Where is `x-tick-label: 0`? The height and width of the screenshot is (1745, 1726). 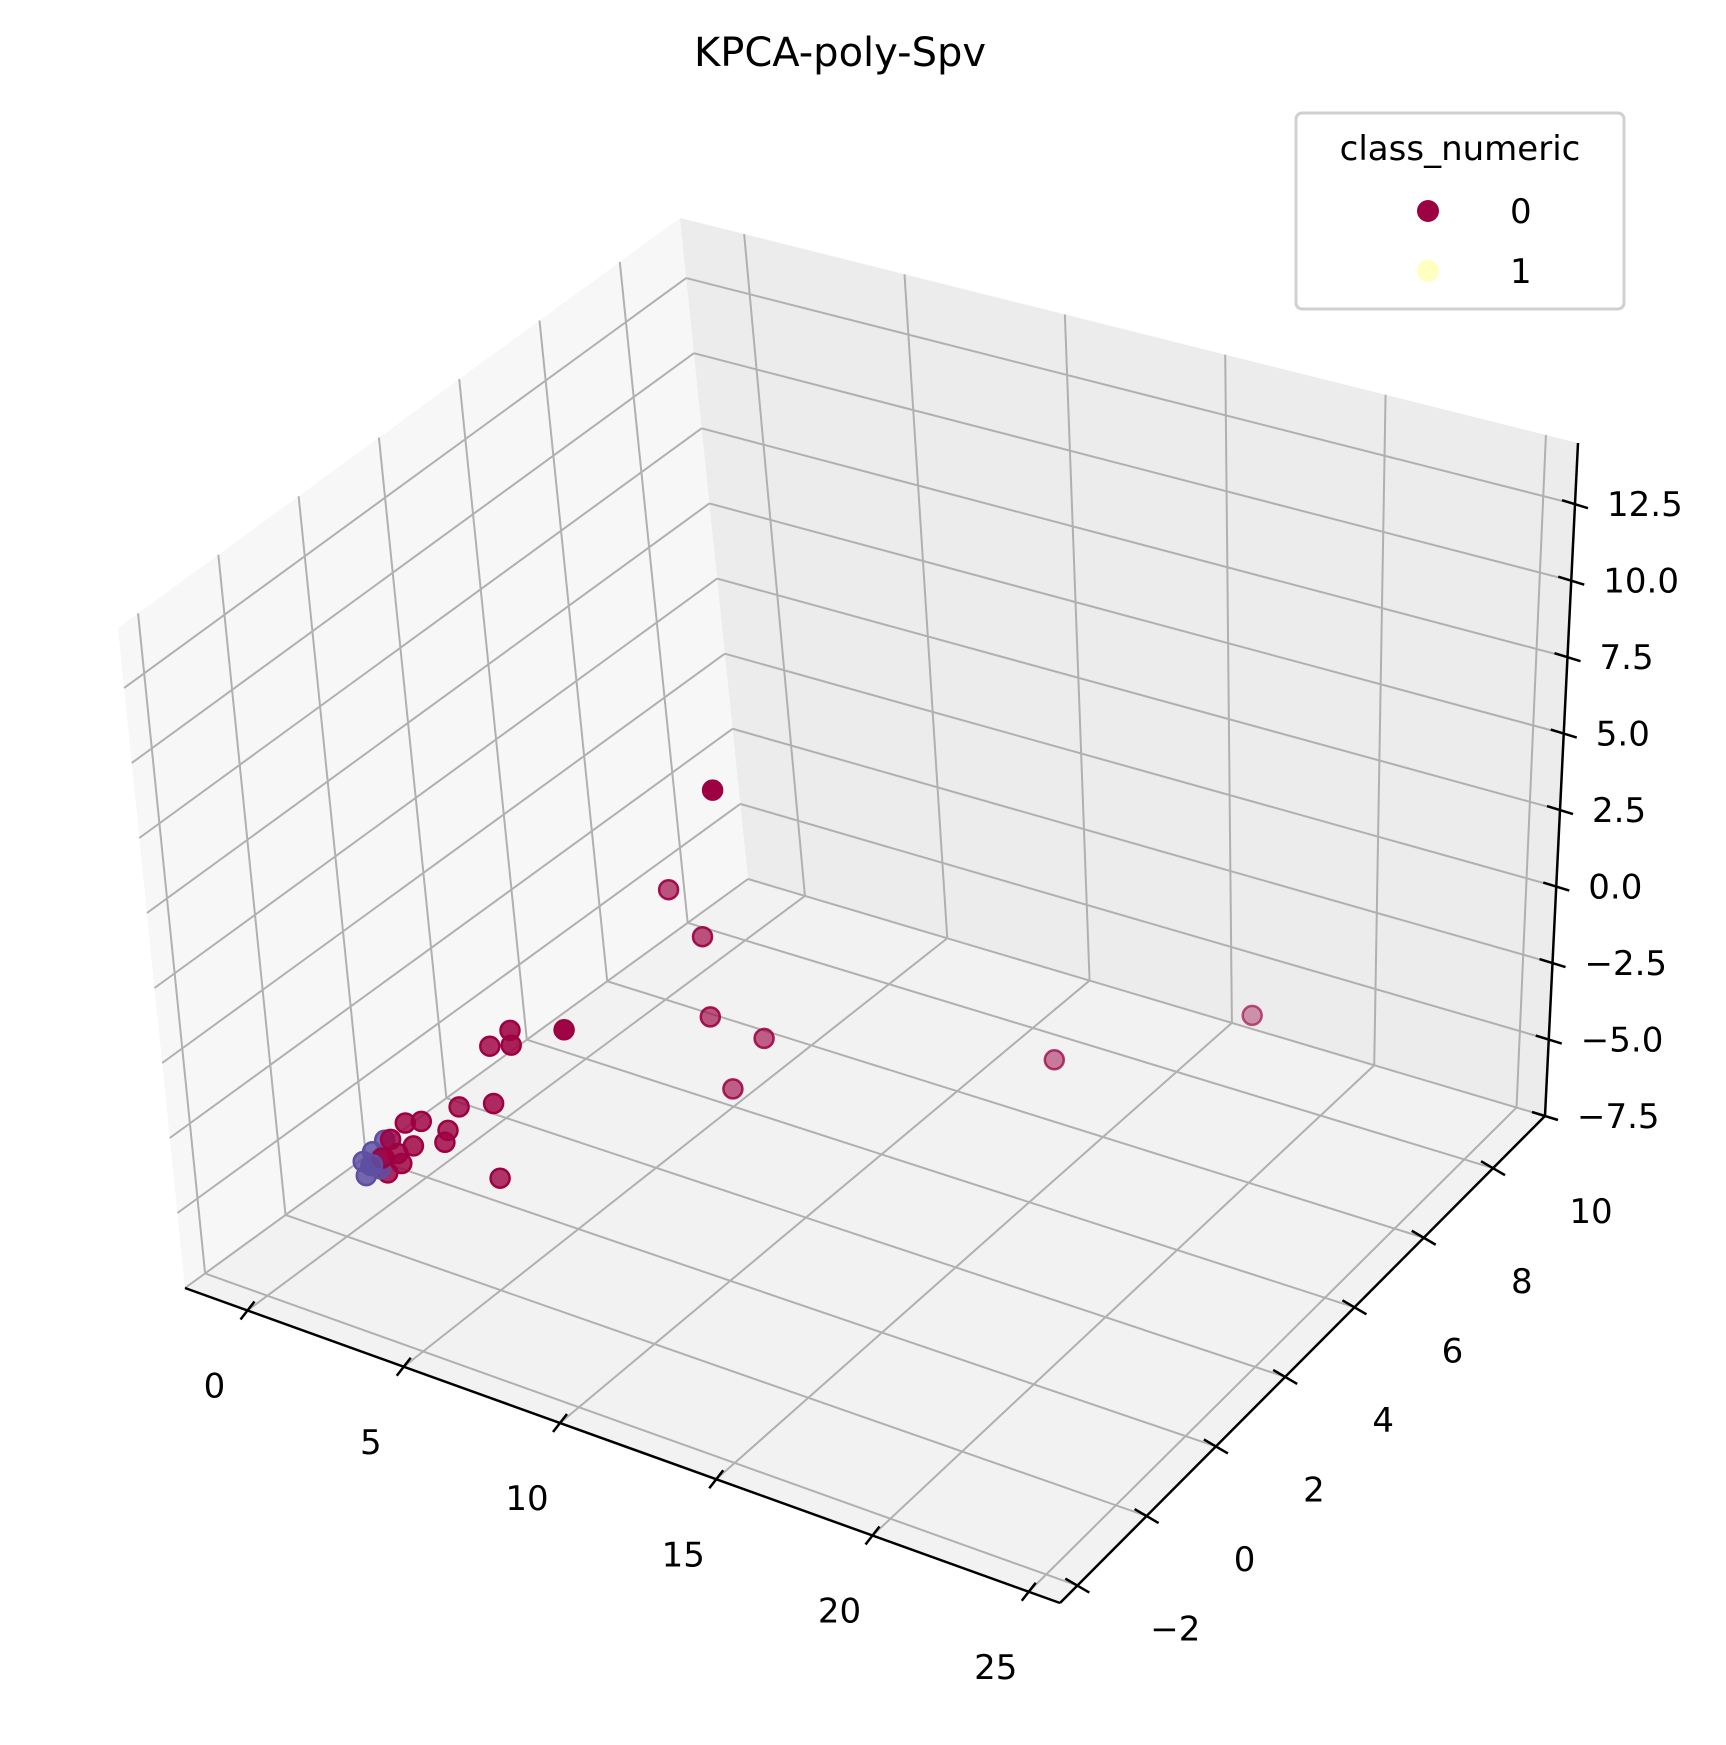 x-tick-label: 0 is located at coordinates (215, 1387).